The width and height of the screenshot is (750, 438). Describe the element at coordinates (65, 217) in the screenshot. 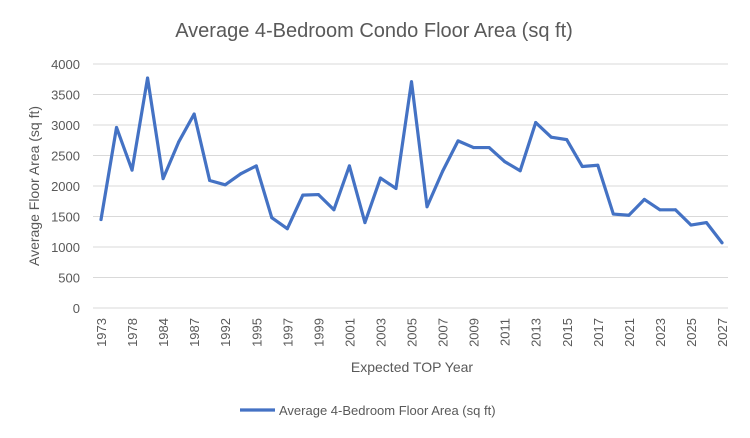

I see `y-tick-label: 1500` at that location.